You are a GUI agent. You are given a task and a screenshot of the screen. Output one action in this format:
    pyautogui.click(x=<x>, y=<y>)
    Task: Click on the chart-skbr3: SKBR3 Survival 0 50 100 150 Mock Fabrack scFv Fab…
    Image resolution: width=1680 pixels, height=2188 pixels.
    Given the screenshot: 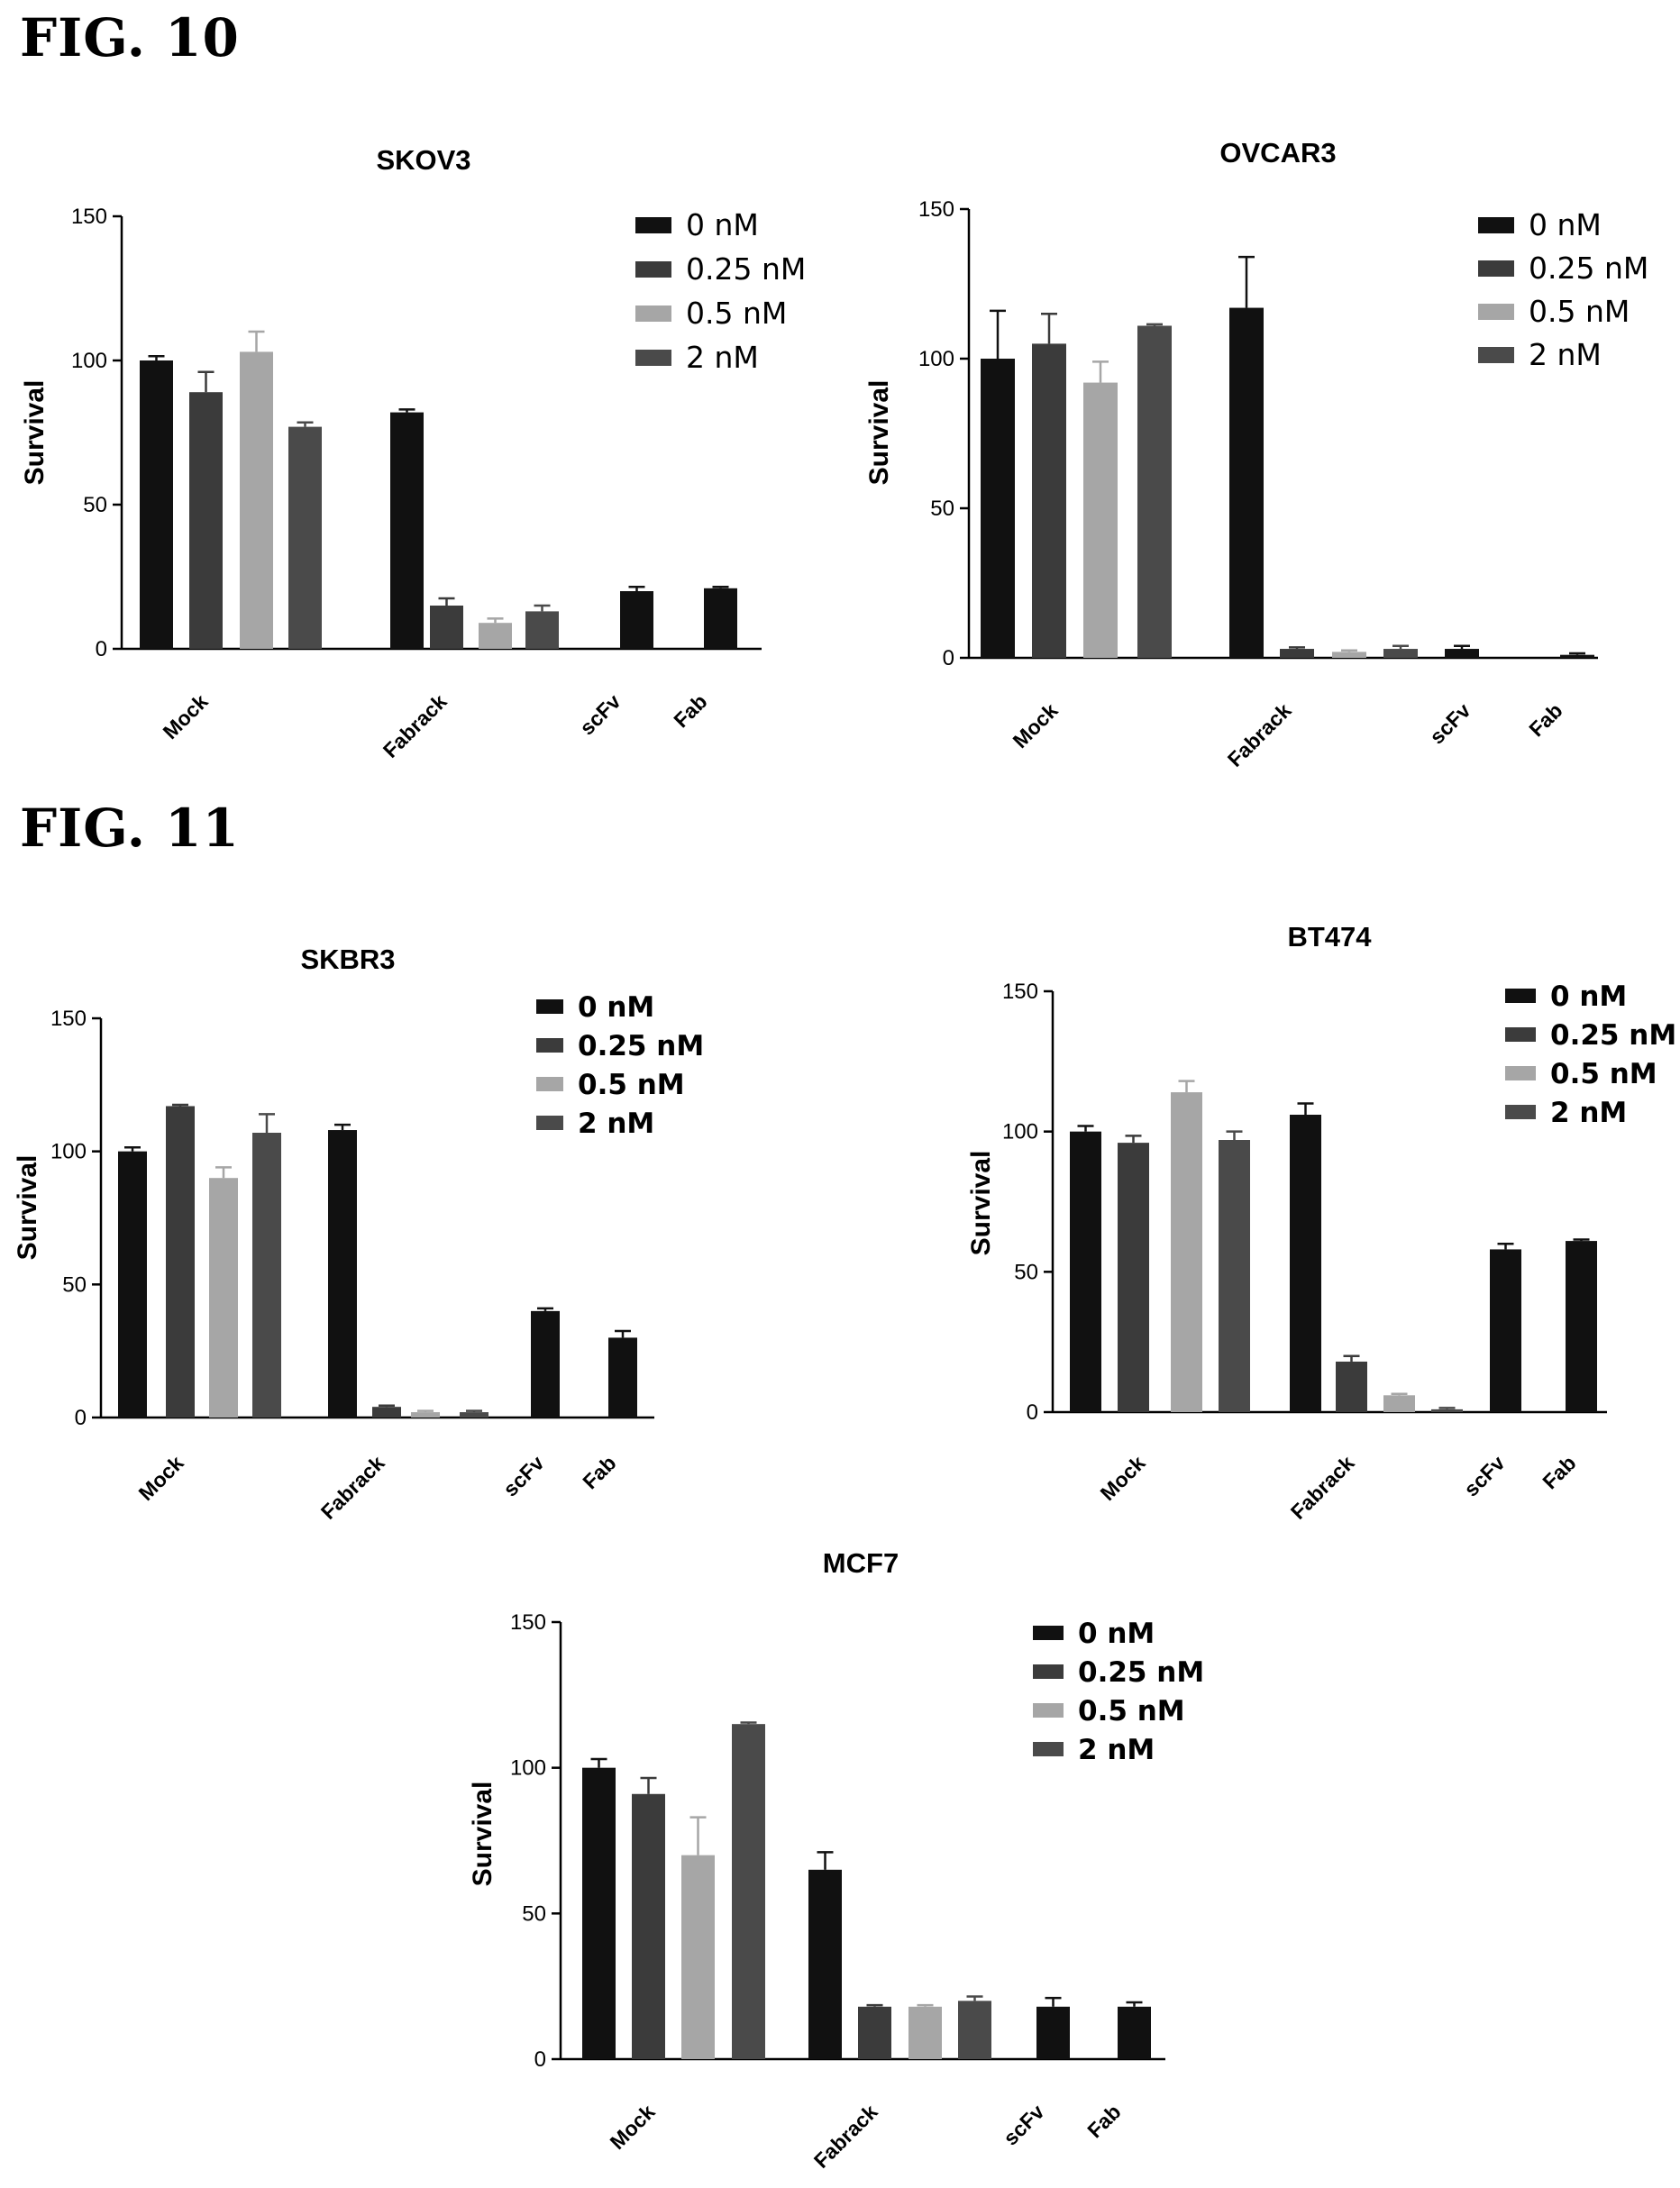 What is the action you would take?
    pyautogui.click(x=358, y=1234)
    